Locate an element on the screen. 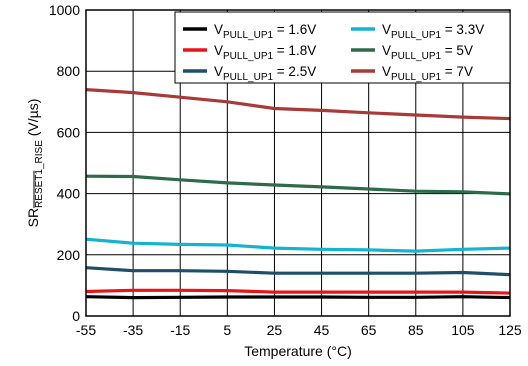 This screenshot has height=366, width=528. x-tick-label: 5 is located at coordinates (227, 330).